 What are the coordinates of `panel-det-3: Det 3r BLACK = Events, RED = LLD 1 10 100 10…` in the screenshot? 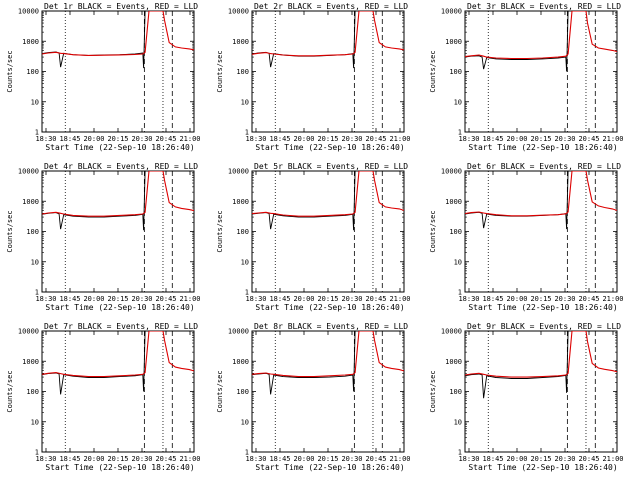 It's located at (526, 77).